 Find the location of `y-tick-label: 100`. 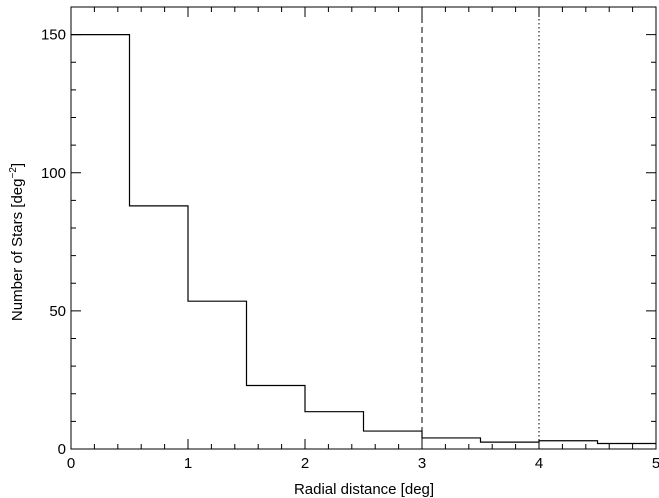

y-tick-label: 100 is located at coordinates (53, 173).